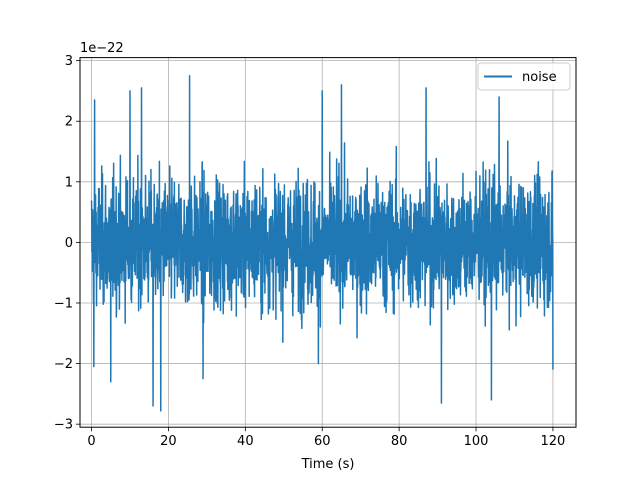 Image resolution: width=640 pixels, height=480 pixels. What do you see at coordinates (168, 441) in the screenshot?
I see `x-tick-label: 20` at bounding box center [168, 441].